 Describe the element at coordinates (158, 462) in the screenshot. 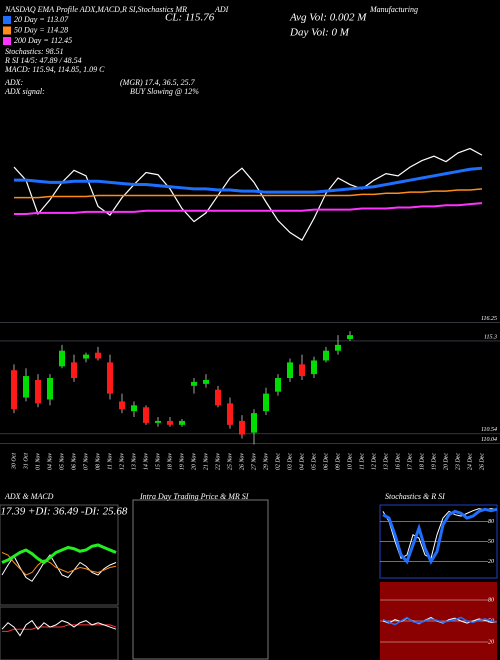

I see `x-tick-label: 15 Nov` at that location.